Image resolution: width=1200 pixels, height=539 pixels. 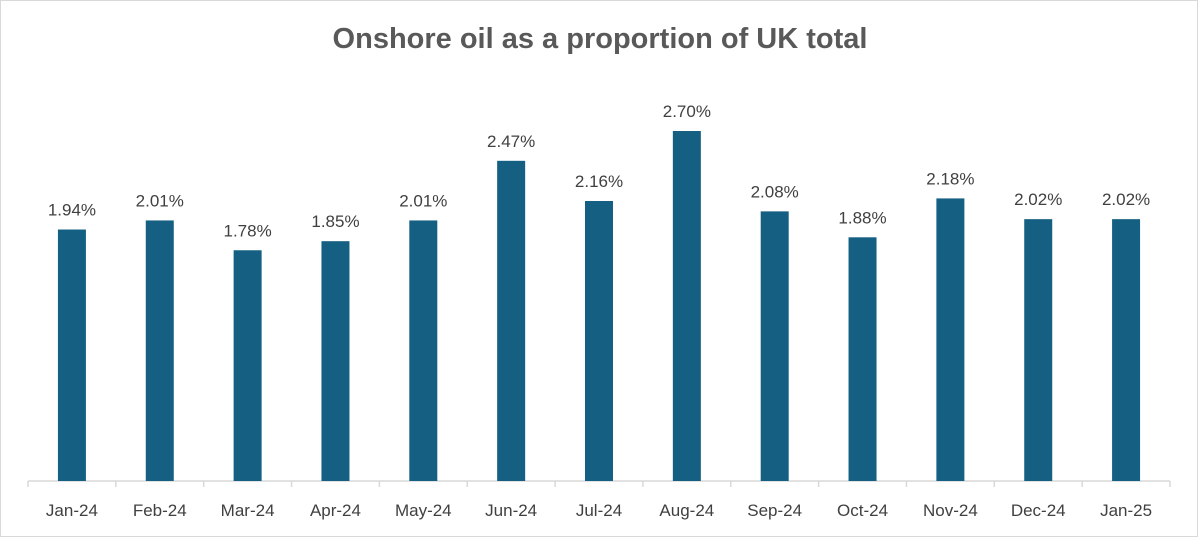 What do you see at coordinates (862, 510) in the screenshot?
I see `category-label-oct-24: Oct-24` at bounding box center [862, 510].